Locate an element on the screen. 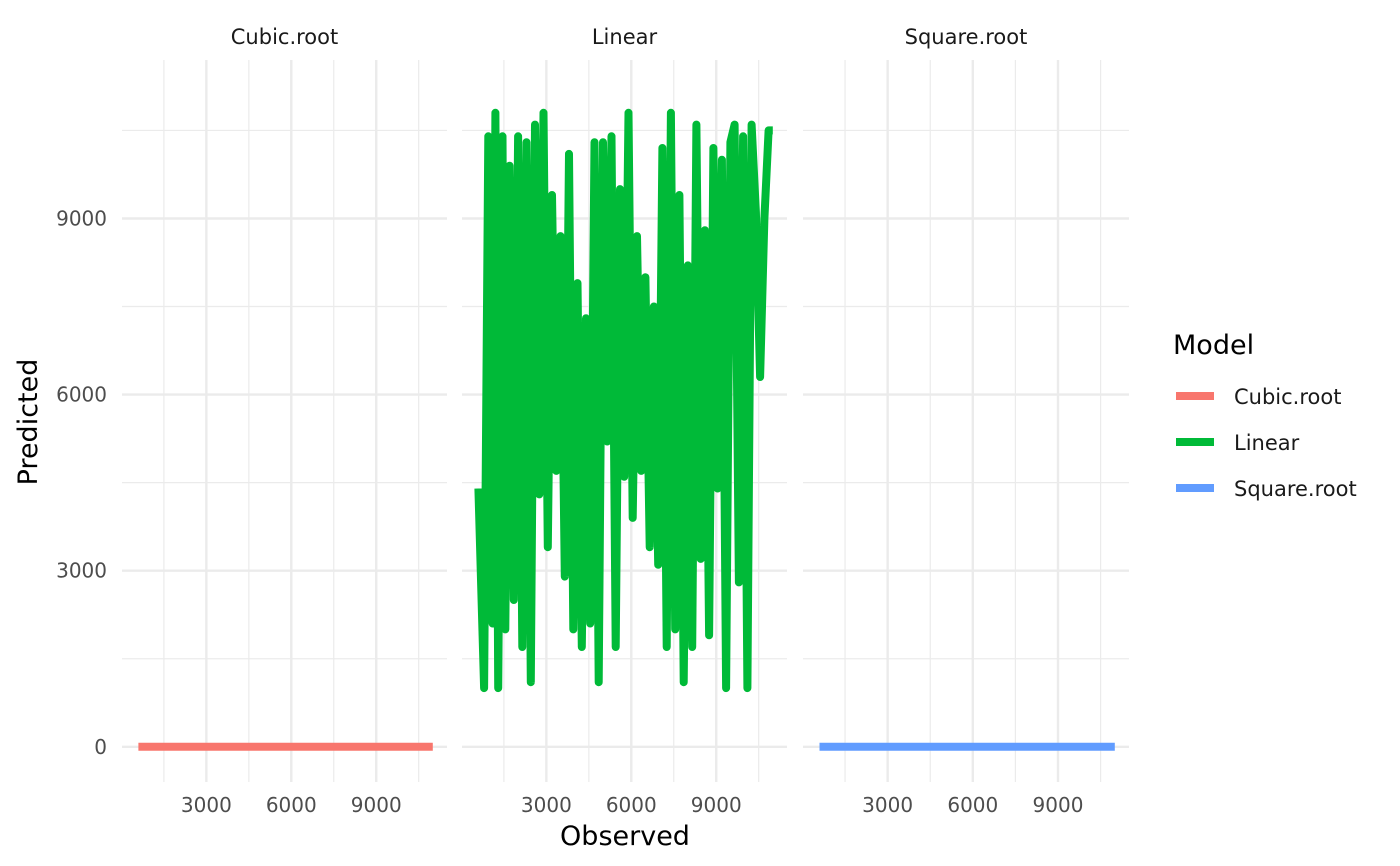 Image resolution: width=1400 pixels, height=866 pixels. legend: Model Cubic.root Linear Square.root is located at coordinates (1265, 415).